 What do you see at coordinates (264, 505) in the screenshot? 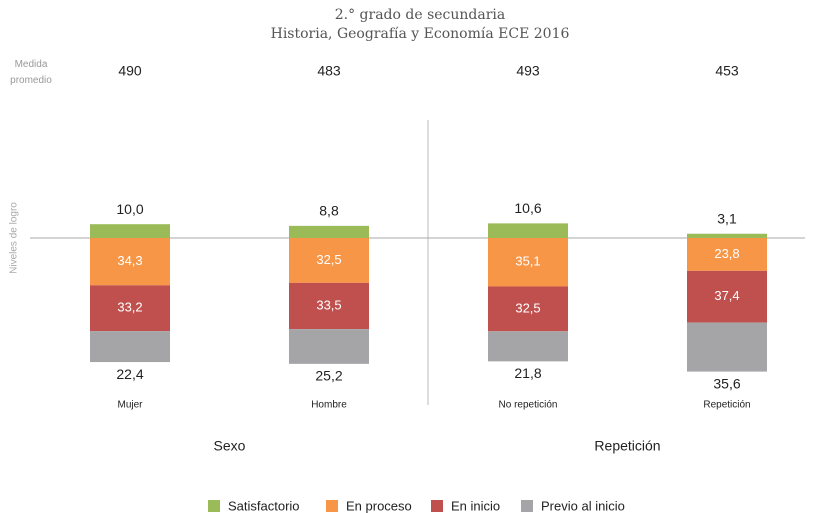
I see `legend-label: Satisfactorio` at bounding box center [264, 505].